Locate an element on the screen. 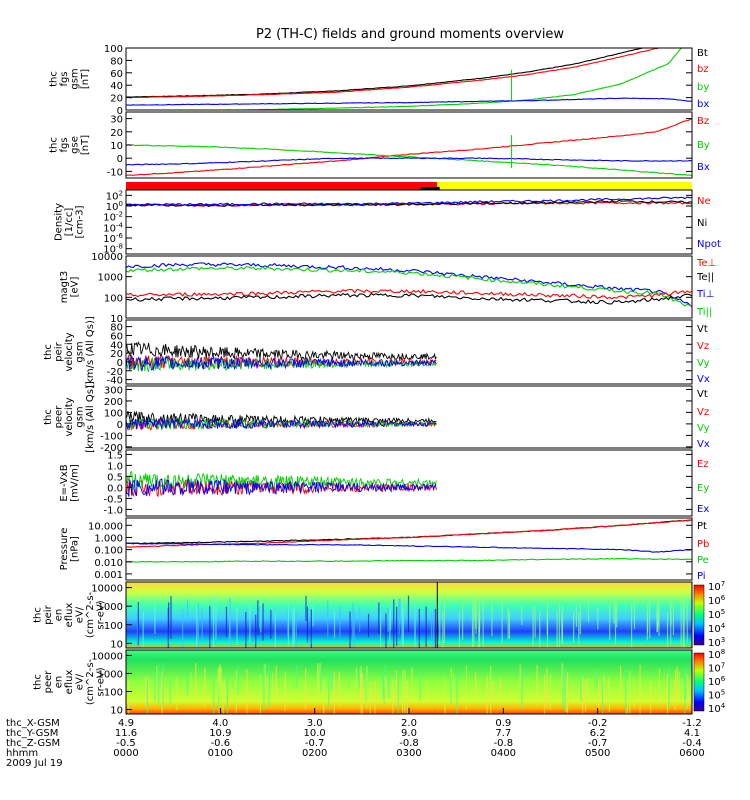  legend-entry: Ti⊥ is located at coordinates (705, 294).